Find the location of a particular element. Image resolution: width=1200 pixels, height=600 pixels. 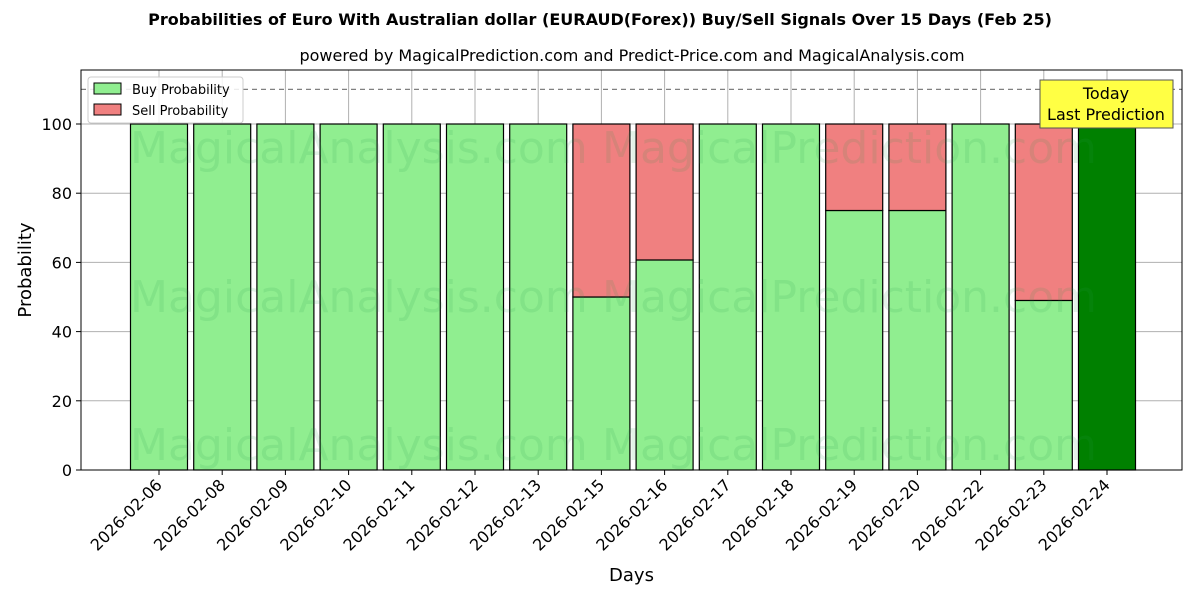

annotation-text: Last Prediction is located at coordinates (1106, 114).